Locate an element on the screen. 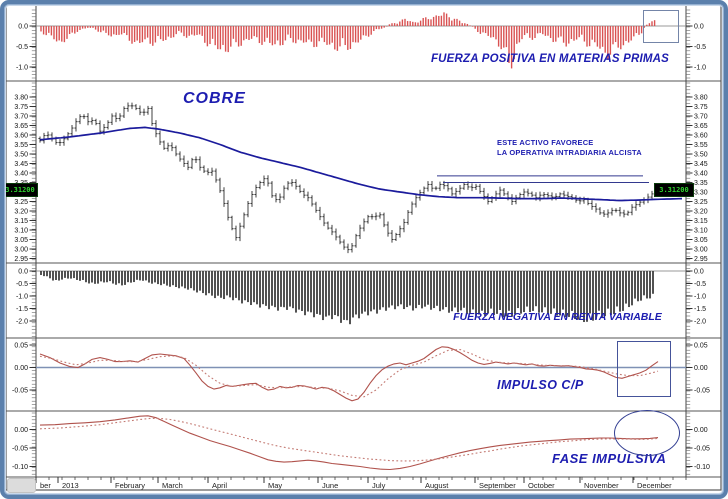  annotation-line-2: LA OPERATIVA INTRADIARIA ALCISTA is located at coordinates (569, 152).